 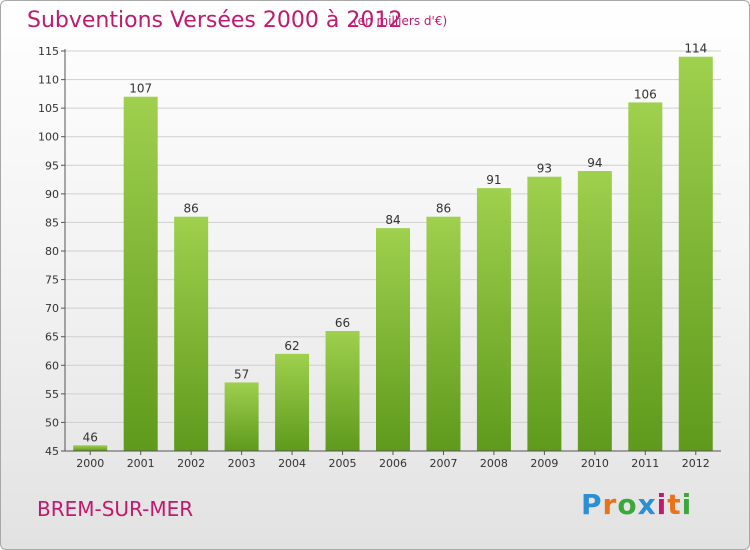 What do you see at coordinates (52, 337) in the screenshot?
I see `y-tick-label: 65` at bounding box center [52, 337].